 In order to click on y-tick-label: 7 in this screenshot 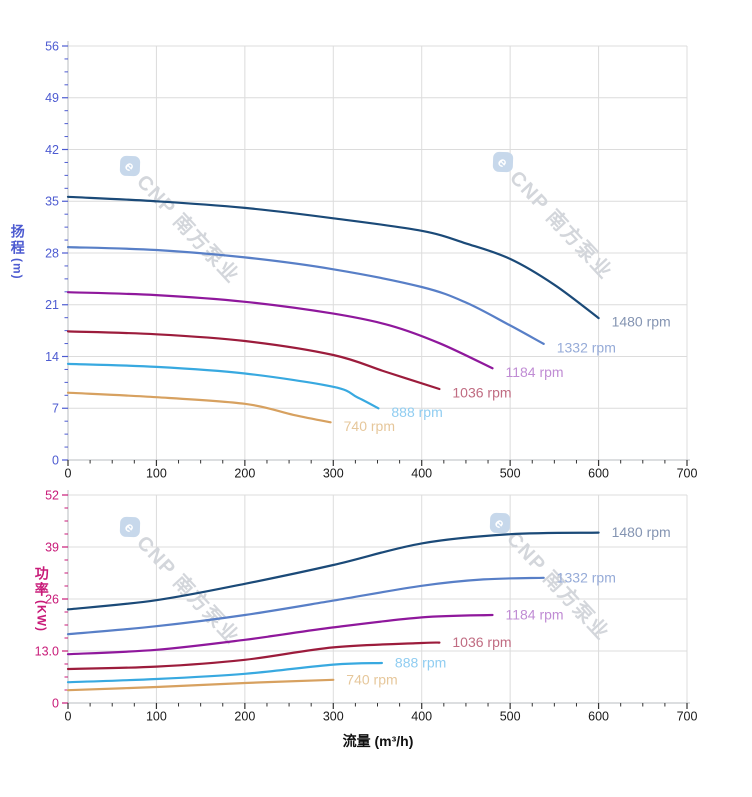, I will do `click(55, 409)`.